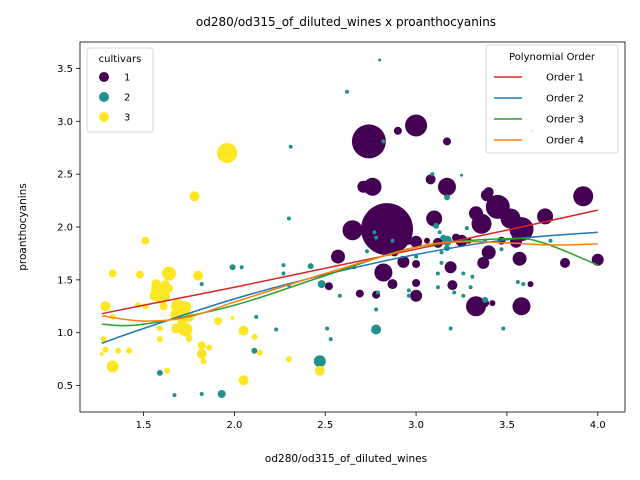 This screenshot has width=640, height=480. Describe the element at coordinates (565, 120) in the screenshot. I see `legend-label: Order 3` at that location.